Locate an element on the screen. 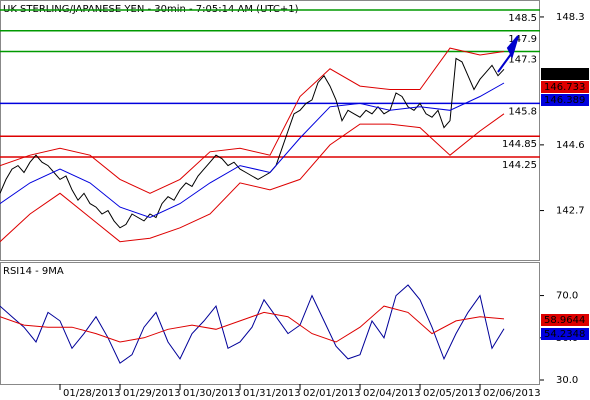 This screenshot has height=400, width=590. level-label: 144.25 is located at coordinates (519, 165).